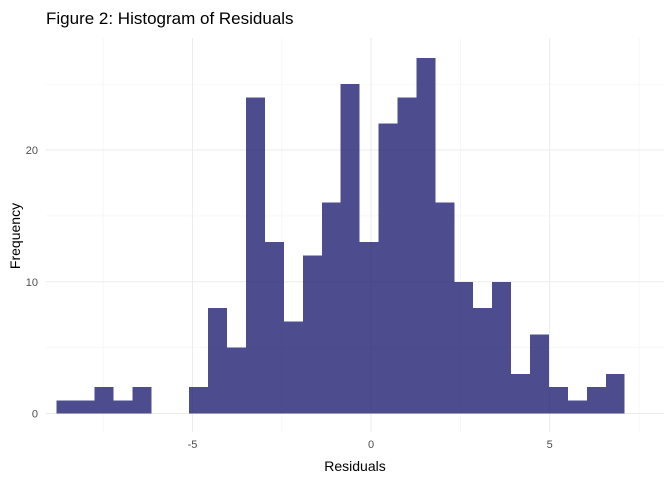 This screenshot has height=480, width=672. I want to click on y-tick-label: 10, so click(32, 283).